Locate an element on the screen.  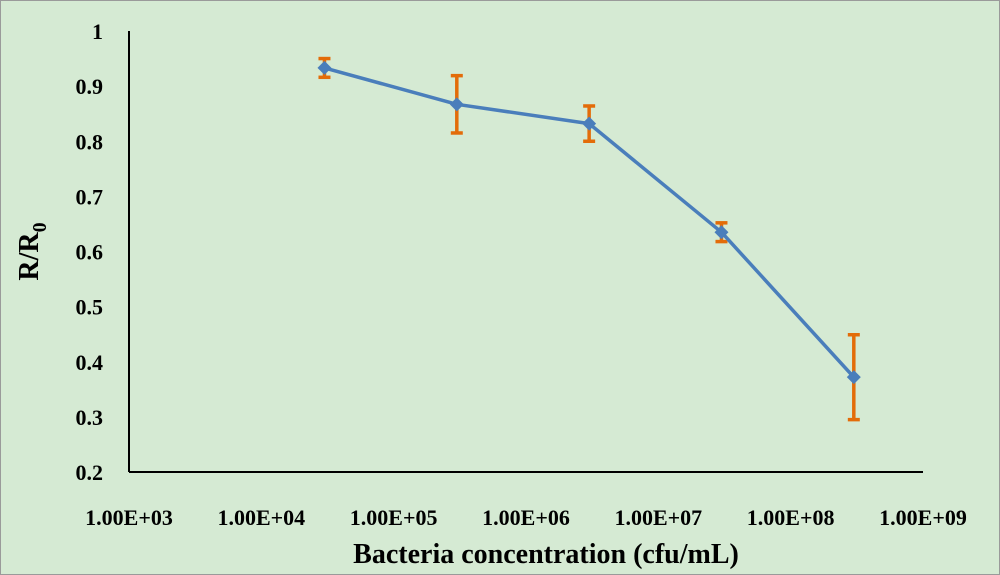
y-tick-label: 0.4 is located at coordinates (90, 362).